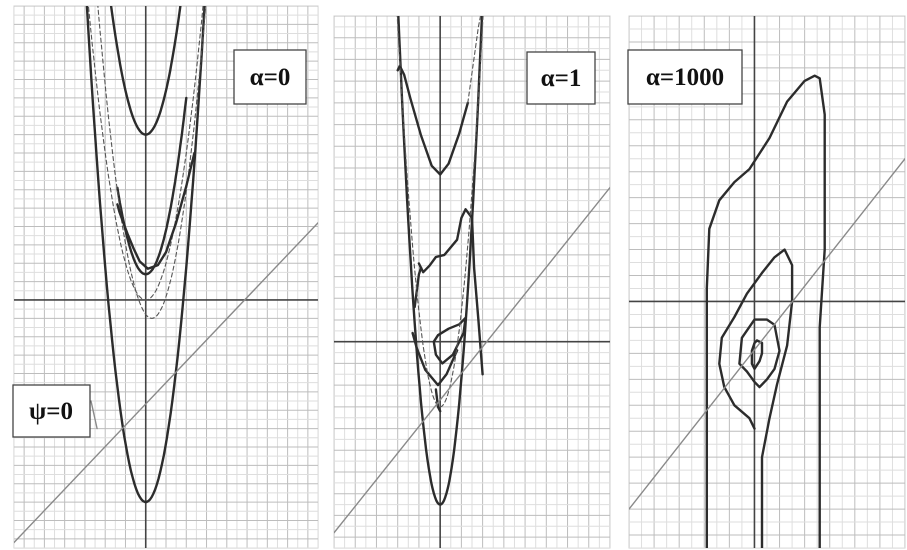  I want to click on label-box-alpha-1: α=1, so click(561, 78).